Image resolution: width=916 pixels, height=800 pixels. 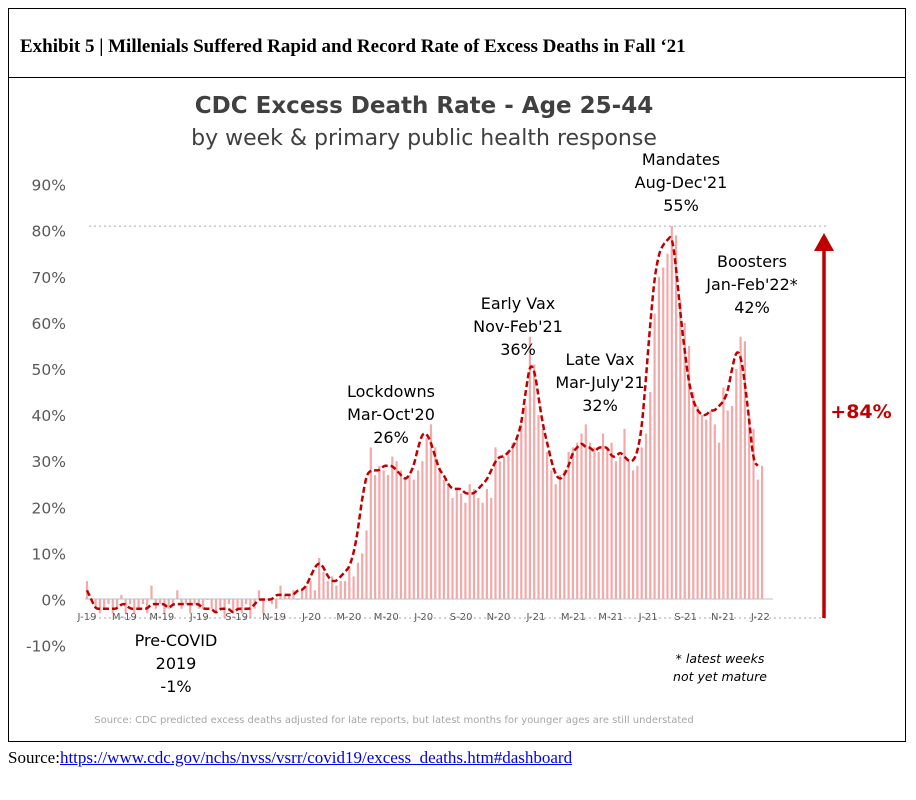 What do you see at coordinates (236, 617) in the screenshot?
I see `x-tick-label: S-19` at bounding box center [236, 617].